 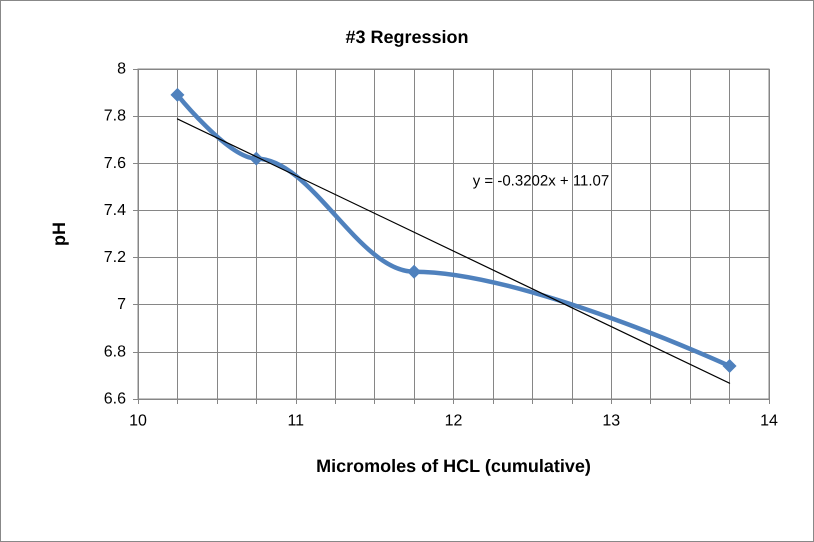 I want to click on x-axis-title: Micromoles of HCL (cumulative), so click(x=453, y=466).